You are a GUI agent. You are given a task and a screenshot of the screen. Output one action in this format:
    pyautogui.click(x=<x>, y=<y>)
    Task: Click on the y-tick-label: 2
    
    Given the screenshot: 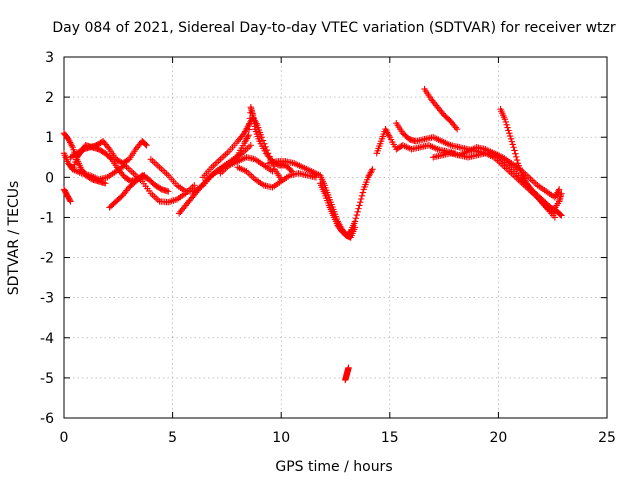 What is the action you would take?
    pyautogui.click(x=49, y=98)
    